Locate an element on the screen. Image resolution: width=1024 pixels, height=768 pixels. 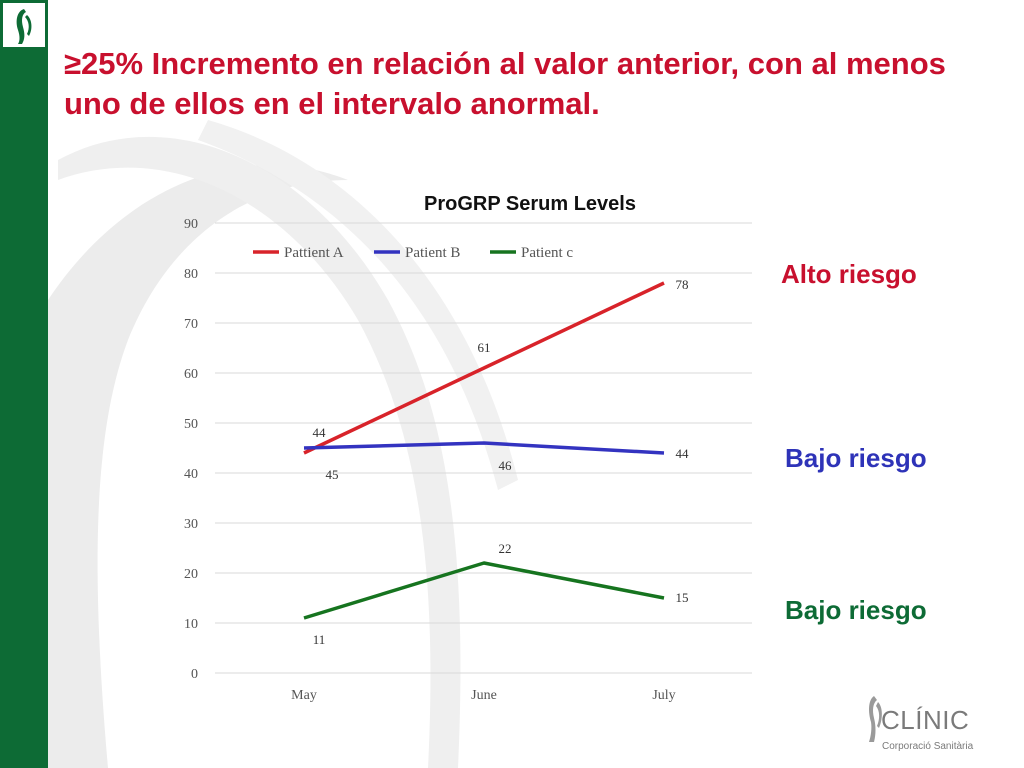
y-tick-label: 30 is located at coordinates (191, 524).